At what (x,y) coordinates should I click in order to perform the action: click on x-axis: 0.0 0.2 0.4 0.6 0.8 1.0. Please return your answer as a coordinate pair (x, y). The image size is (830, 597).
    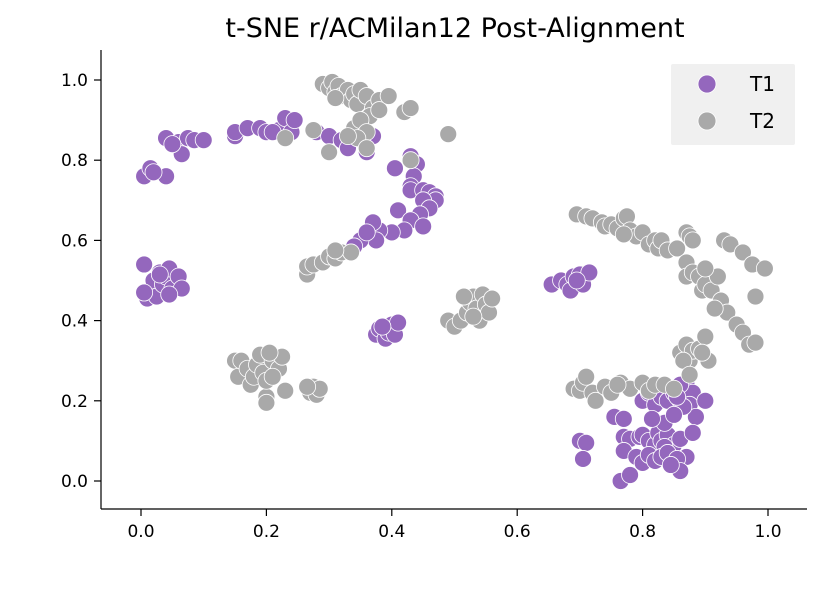
    Looking at the image, I should click on (454, 525).